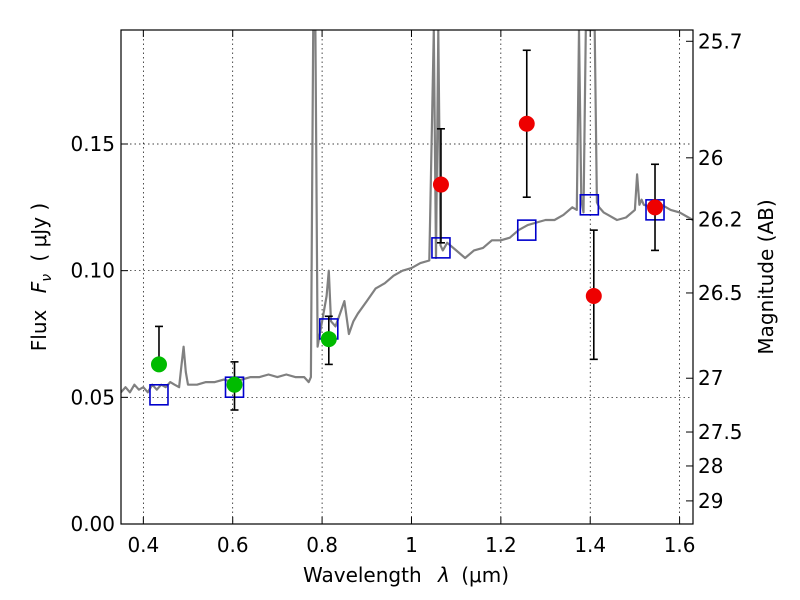  I want to click on x-axis-title: Wavelength λ (μm), so click(406, 575).